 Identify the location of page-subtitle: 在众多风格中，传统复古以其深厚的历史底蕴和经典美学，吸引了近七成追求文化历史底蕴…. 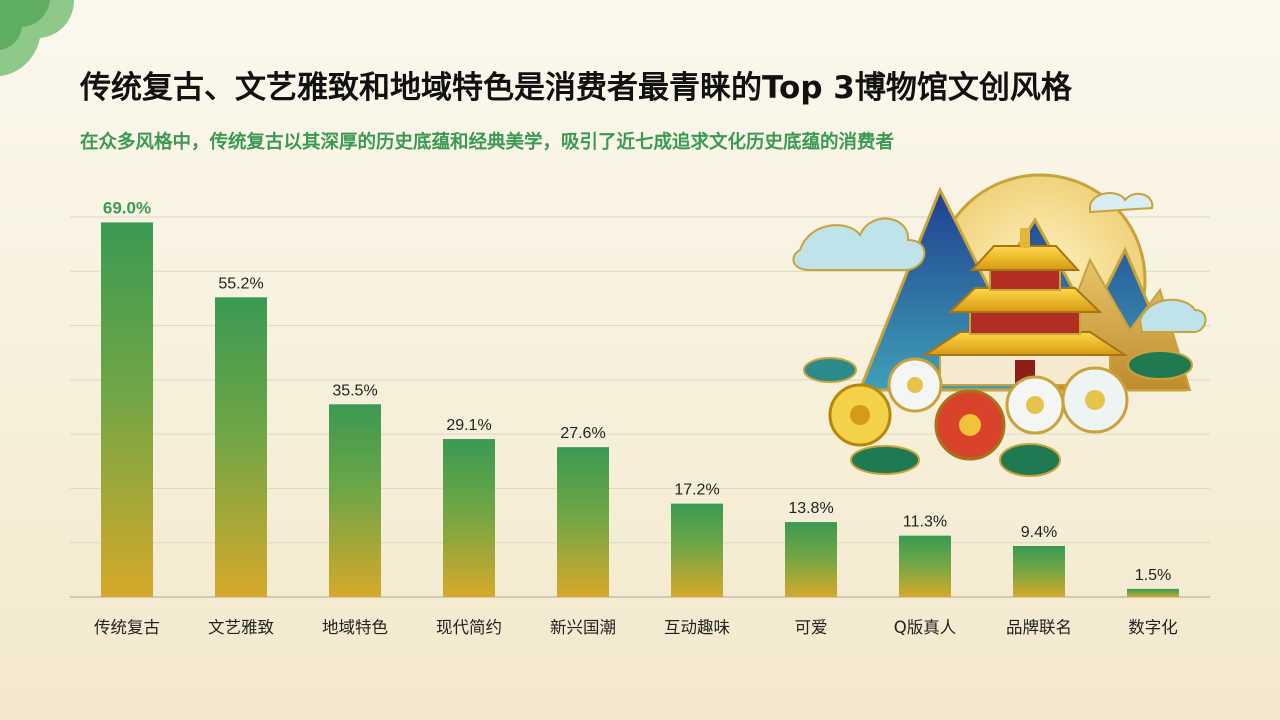
(487, 142).